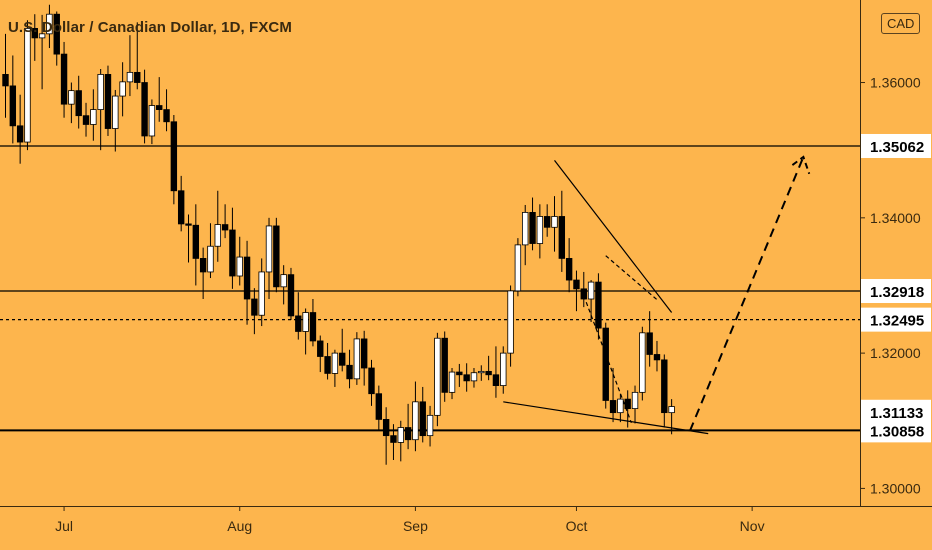 Image resolution: width=932 pixels, height=550 pixels. I want to click on currency-button: CAD, so click(901, 23).